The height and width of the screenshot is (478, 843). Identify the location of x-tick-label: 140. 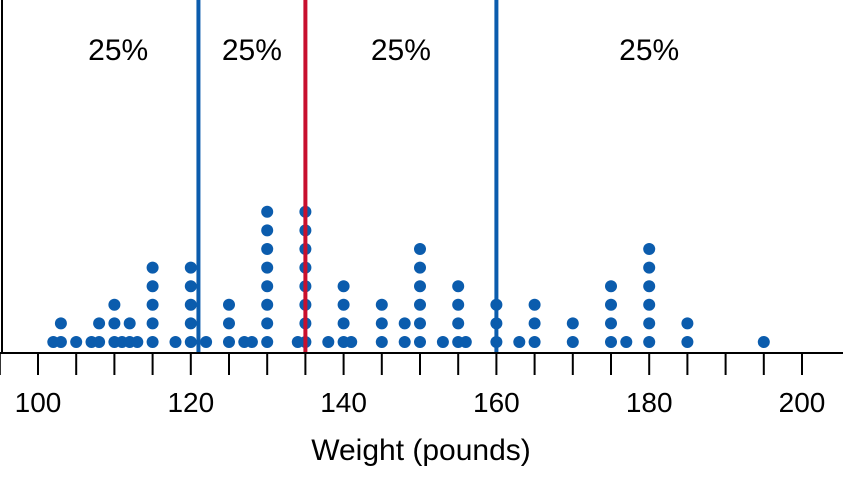
(343, 402).